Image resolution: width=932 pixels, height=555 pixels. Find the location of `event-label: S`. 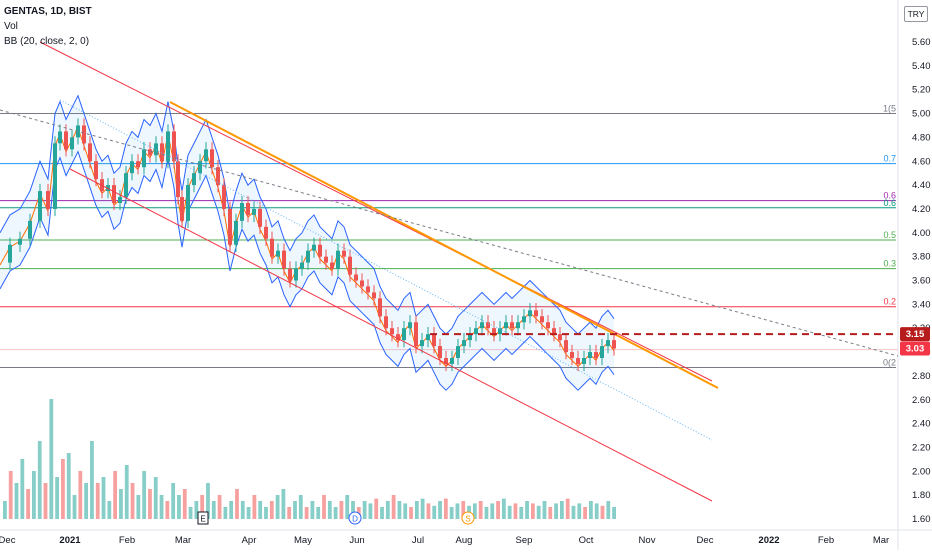

event-label: S is located at coordinates (467, 519).